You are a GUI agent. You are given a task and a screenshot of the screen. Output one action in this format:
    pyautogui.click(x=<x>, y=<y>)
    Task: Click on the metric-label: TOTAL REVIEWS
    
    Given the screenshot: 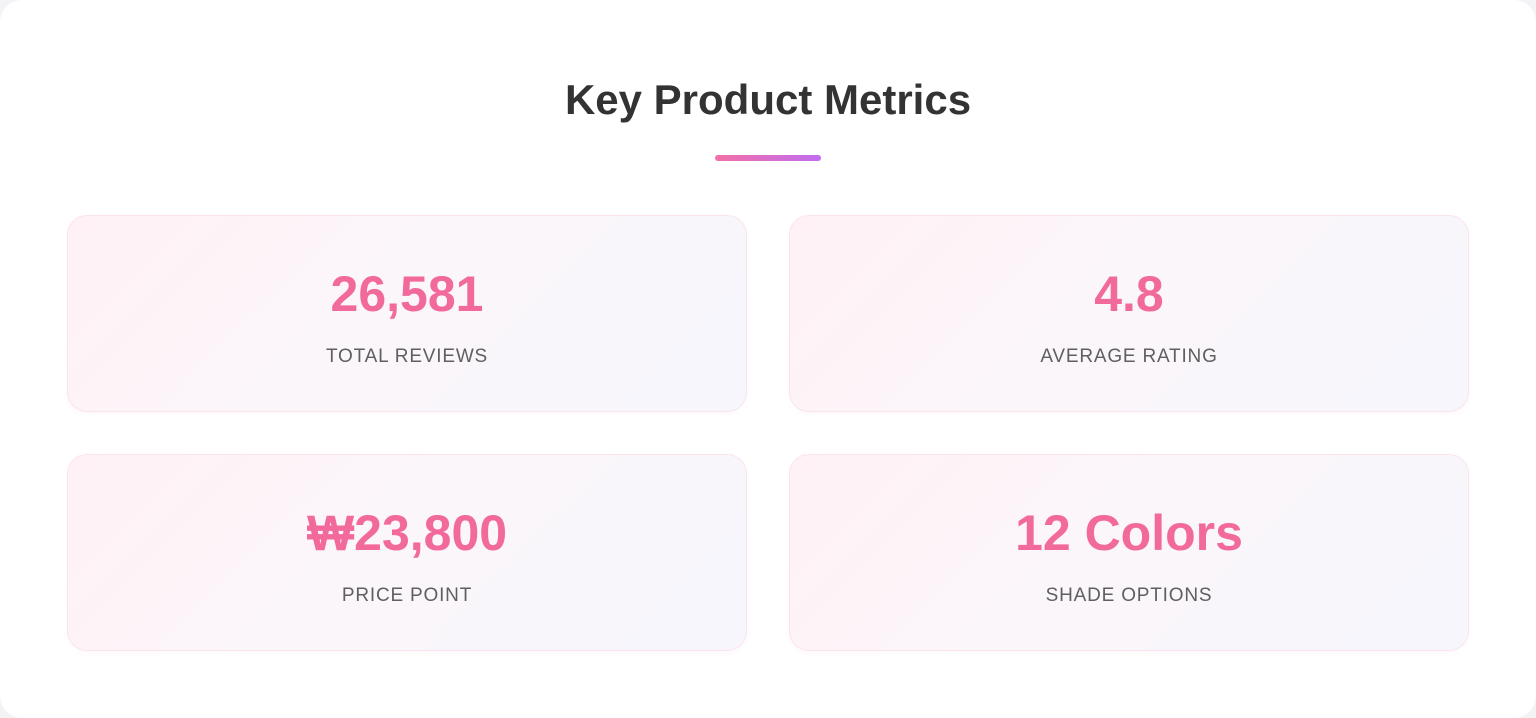 What is the action you would take?
    pyautogui.click(x=407, y=356)
    